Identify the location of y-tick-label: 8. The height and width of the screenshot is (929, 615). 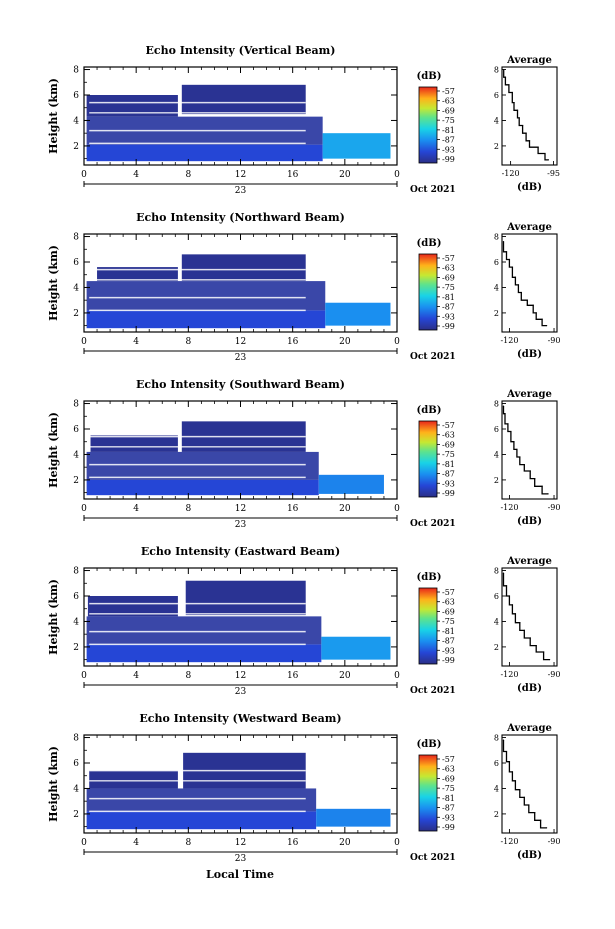
(76, 405).